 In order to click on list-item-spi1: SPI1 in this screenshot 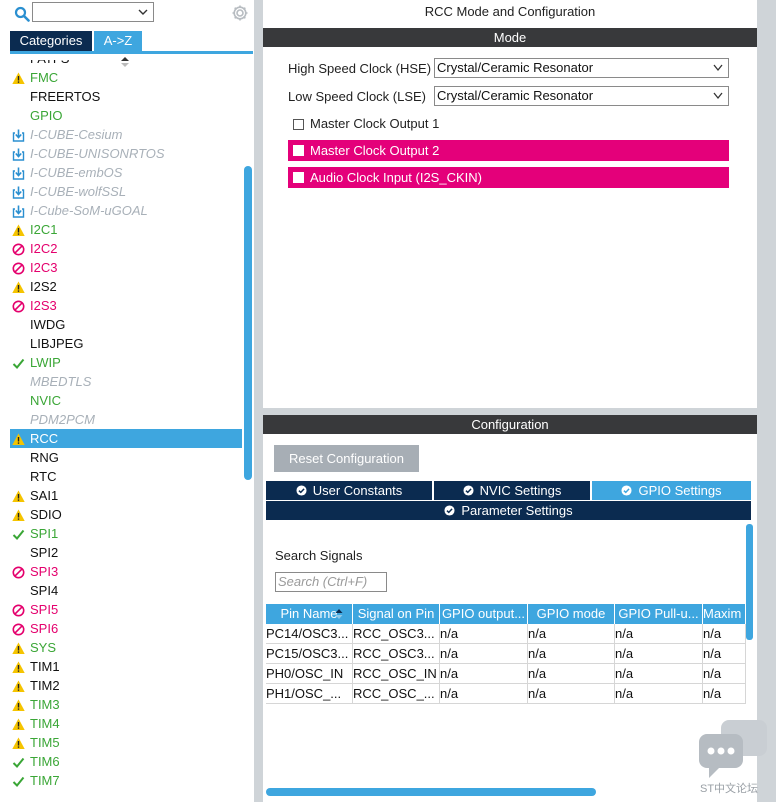, I will do `click(126, 533)`.